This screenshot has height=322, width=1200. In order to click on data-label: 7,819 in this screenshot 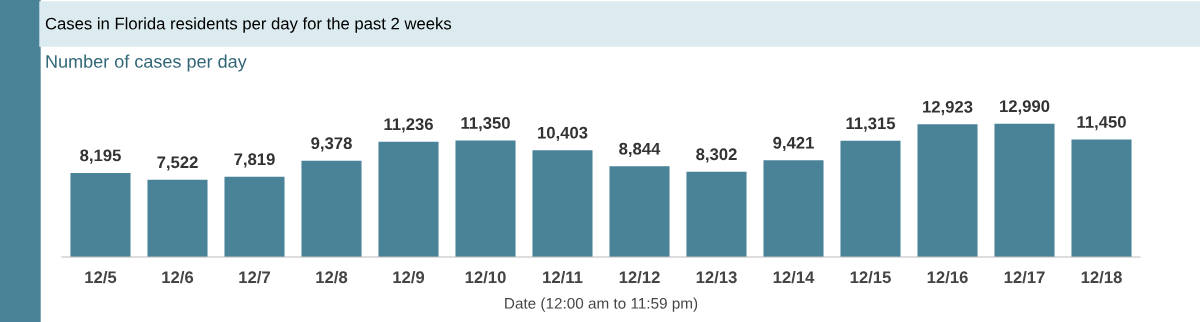, I will do `click(254, 160)`.